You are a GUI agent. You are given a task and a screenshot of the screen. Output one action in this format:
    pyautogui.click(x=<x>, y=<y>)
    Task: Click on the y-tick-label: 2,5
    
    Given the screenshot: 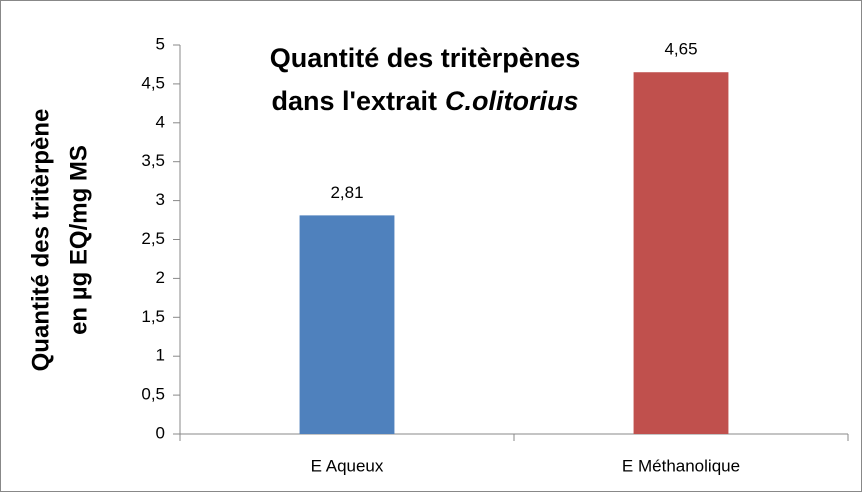 What is the action you would take?
    pyautogui.click(x=153, y=238)
    